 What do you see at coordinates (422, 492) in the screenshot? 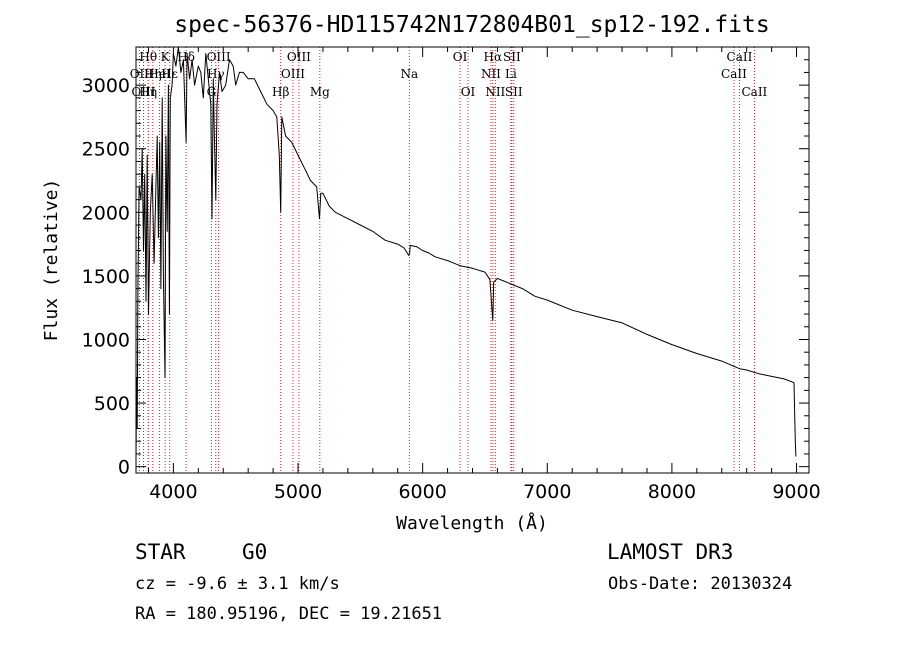
I see `x-tick-label: 6000` at bounding box center [422, 492].